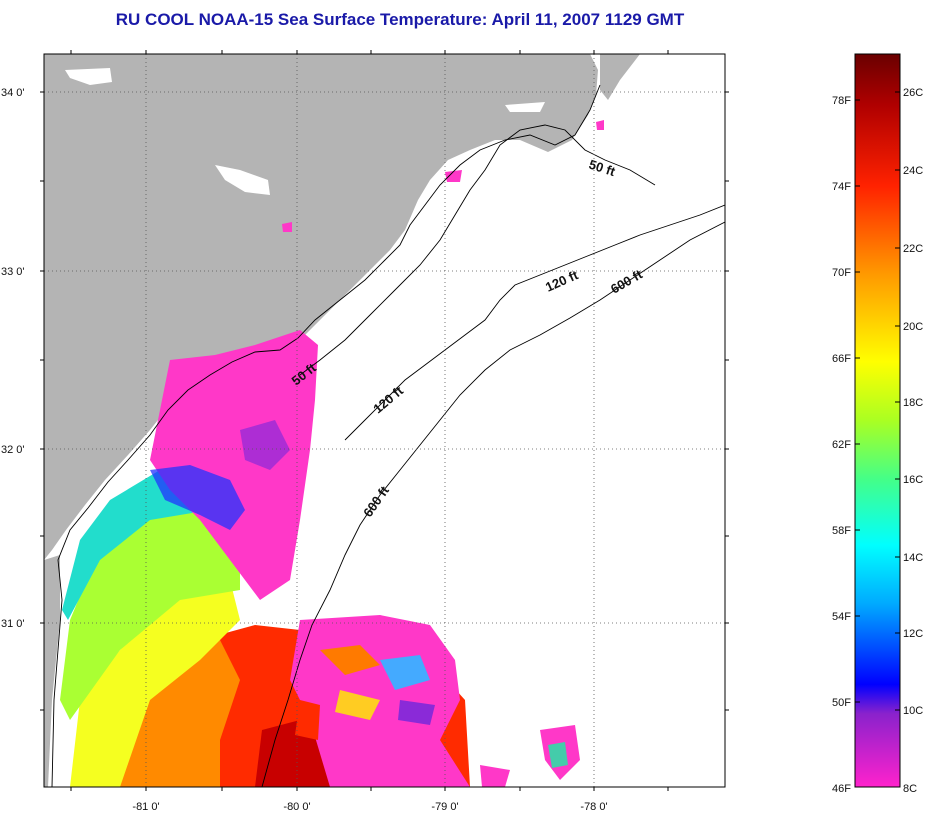 Image resolution: width=928 pixels, height=817 pixels. What do you see at coordinates (841, 187) in the screenshot?
I see `colorbar-f-74: 74F` at bounding box center [841, 187].